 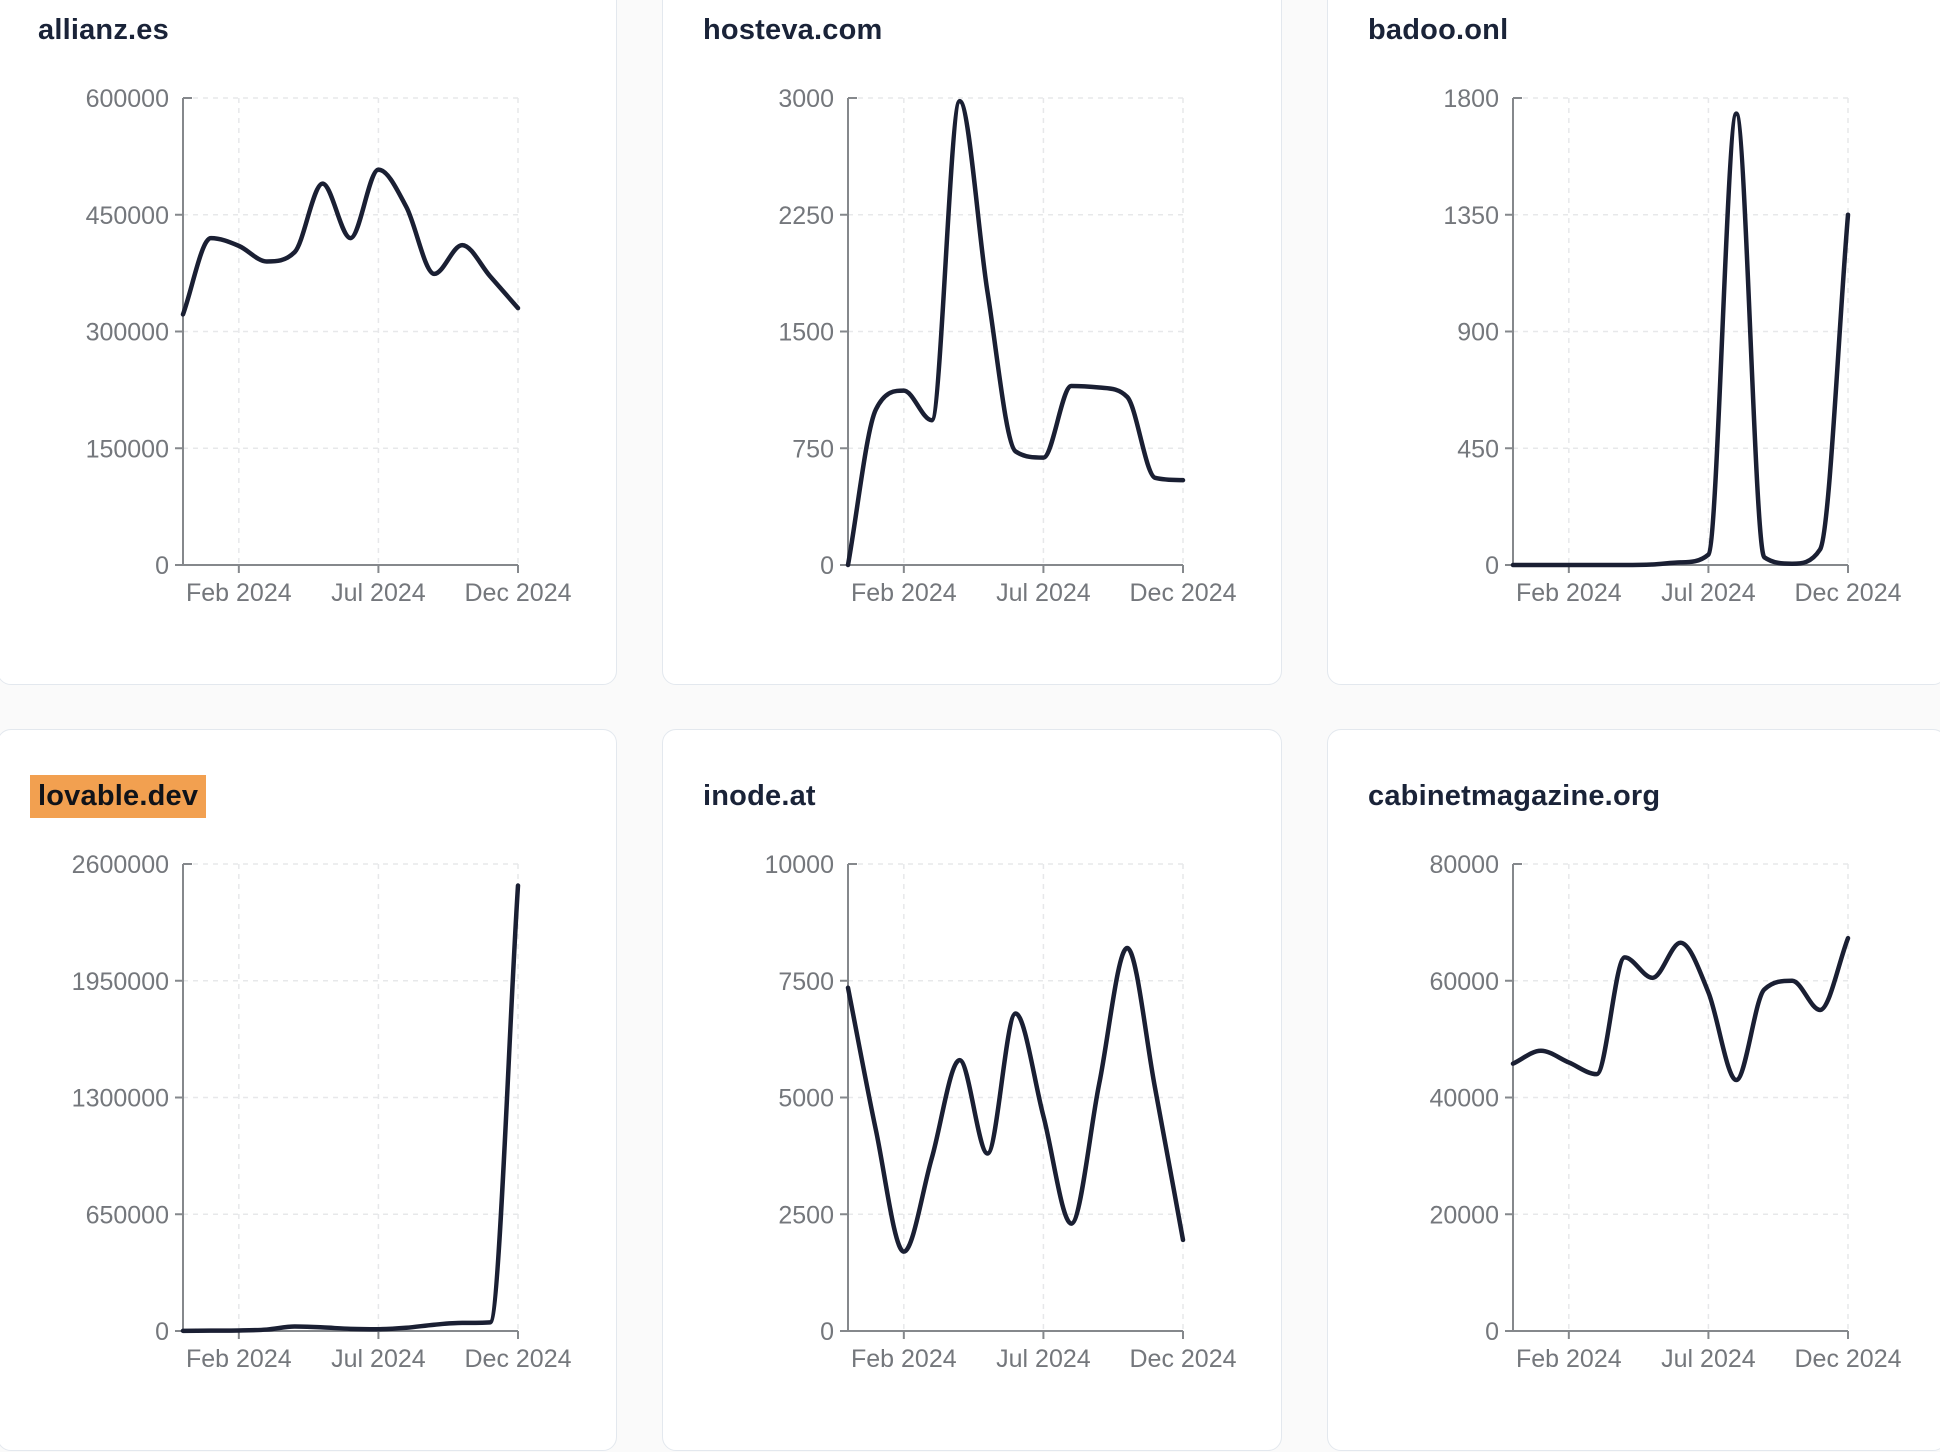 I want to click on chart-title: lovable.dev, so click(x=118, y=796).